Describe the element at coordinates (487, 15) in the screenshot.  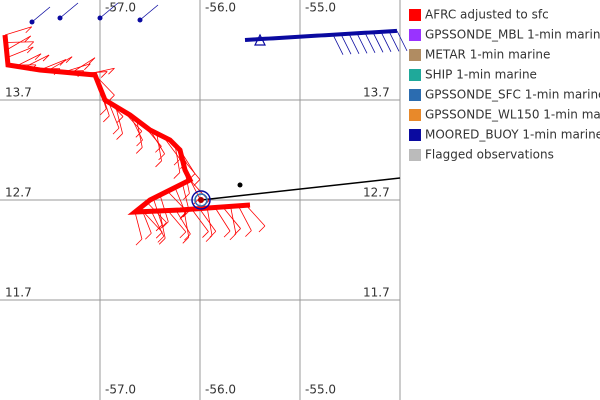
I see `legend-label: AFRC adjusted to sfc` at that location.